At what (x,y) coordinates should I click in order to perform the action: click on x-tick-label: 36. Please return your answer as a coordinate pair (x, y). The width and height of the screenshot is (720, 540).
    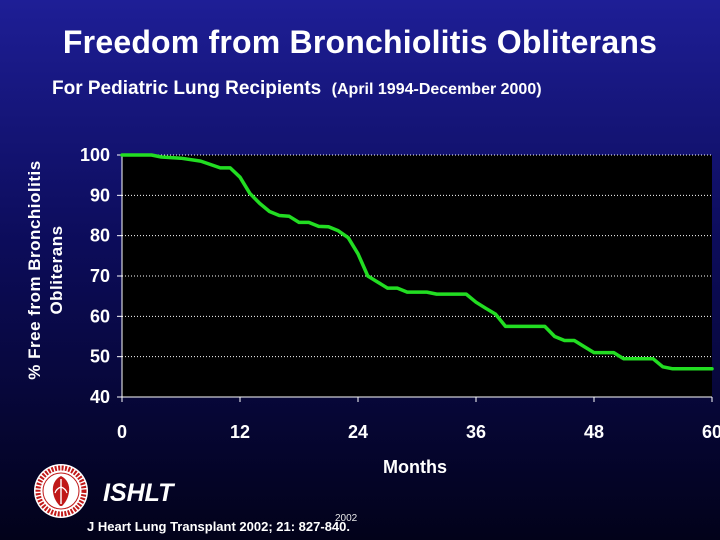
    Looking at the image, I should click on (476, 432).